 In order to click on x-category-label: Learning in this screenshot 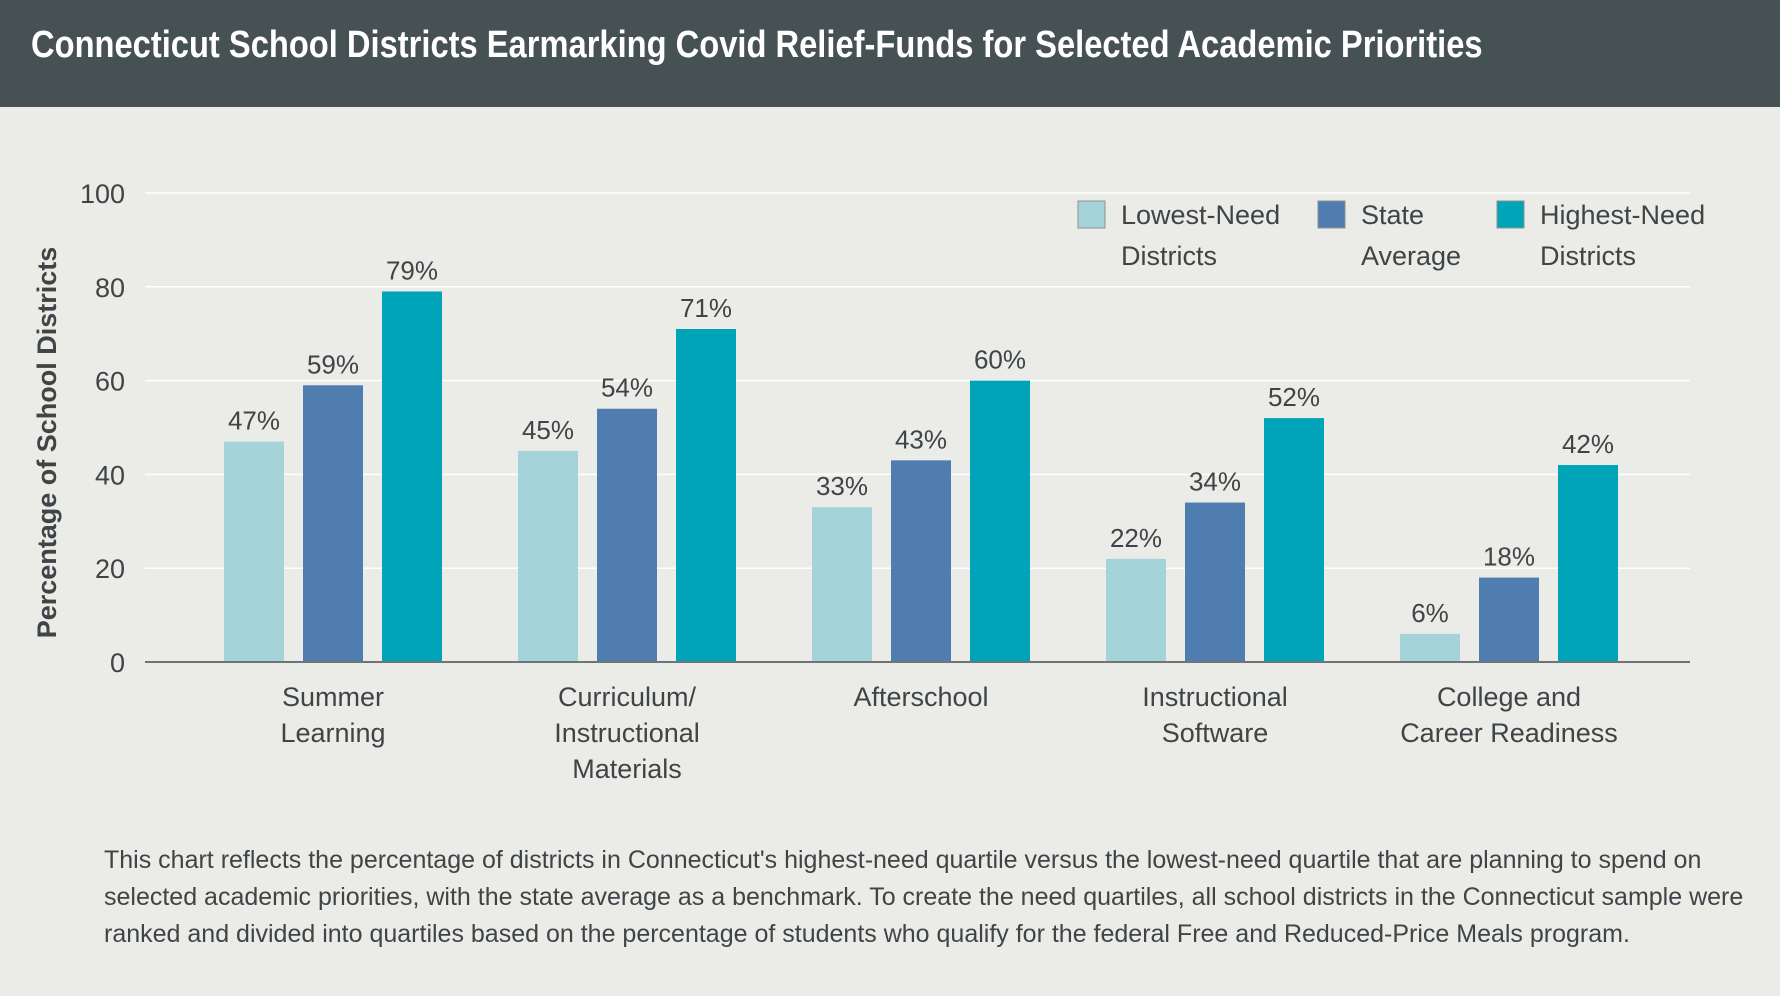, I will do `click(332, 733)`.